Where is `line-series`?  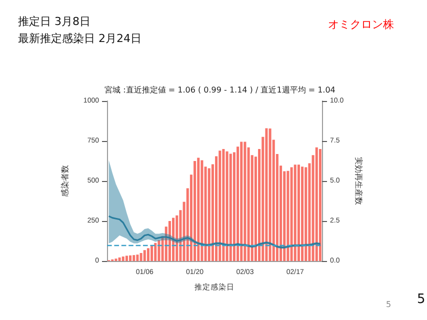 line-series is located at coordinates (215, 231).